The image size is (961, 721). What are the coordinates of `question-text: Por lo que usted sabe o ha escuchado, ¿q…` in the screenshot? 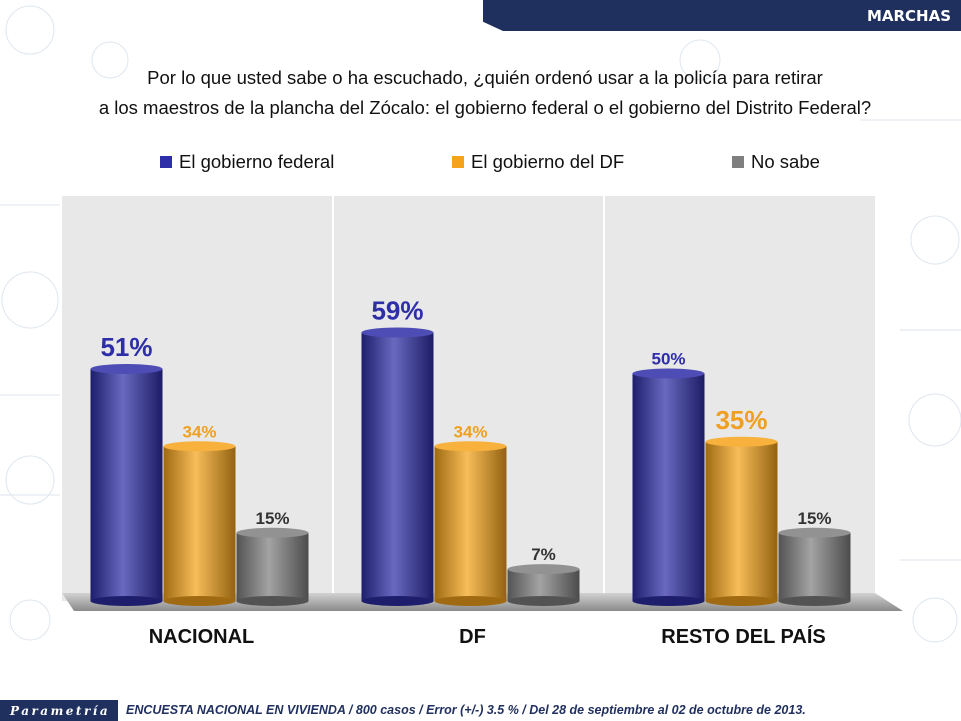 It's located at (485, 93).